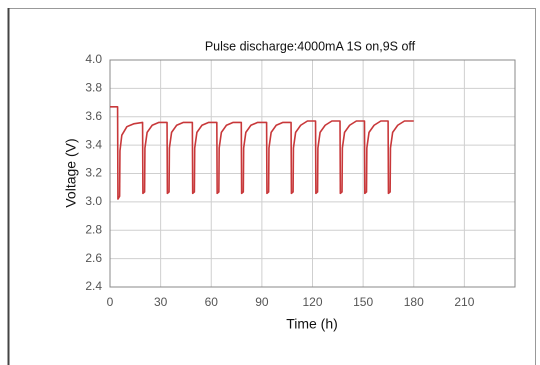 The width and height of the screenshot is (540, 365). What do you see at coordinates (93, 59) in the screenshot?
I see `y-tick-label: 4.0` at bounding box center [93, 59].